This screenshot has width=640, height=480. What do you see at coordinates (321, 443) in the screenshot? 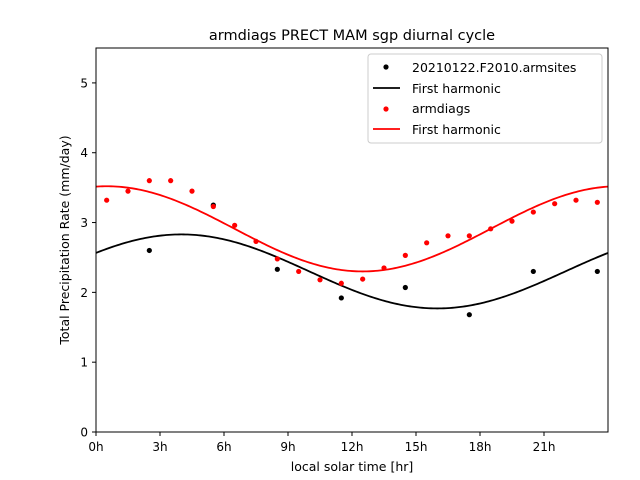
I see `x-axis: 0h 3h 6h 9h 12h 15h 18h 21h` at bounding box center [321, 443].